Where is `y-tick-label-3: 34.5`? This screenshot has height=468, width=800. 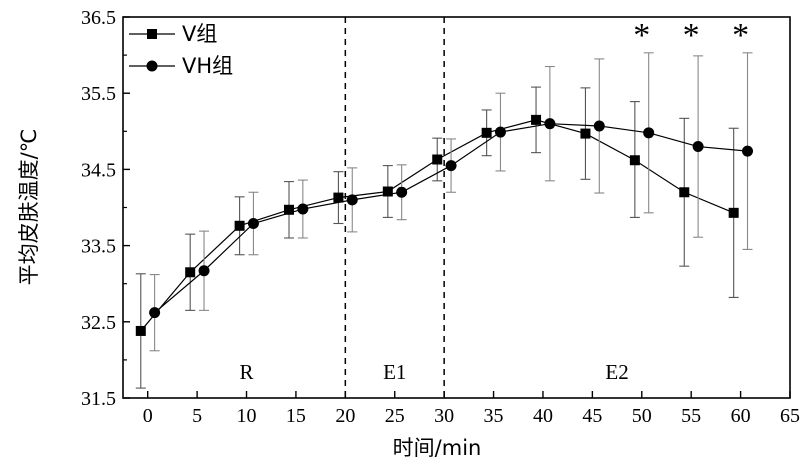 y-tick-label-3: 34.5 is located at coordinates (98, 170).